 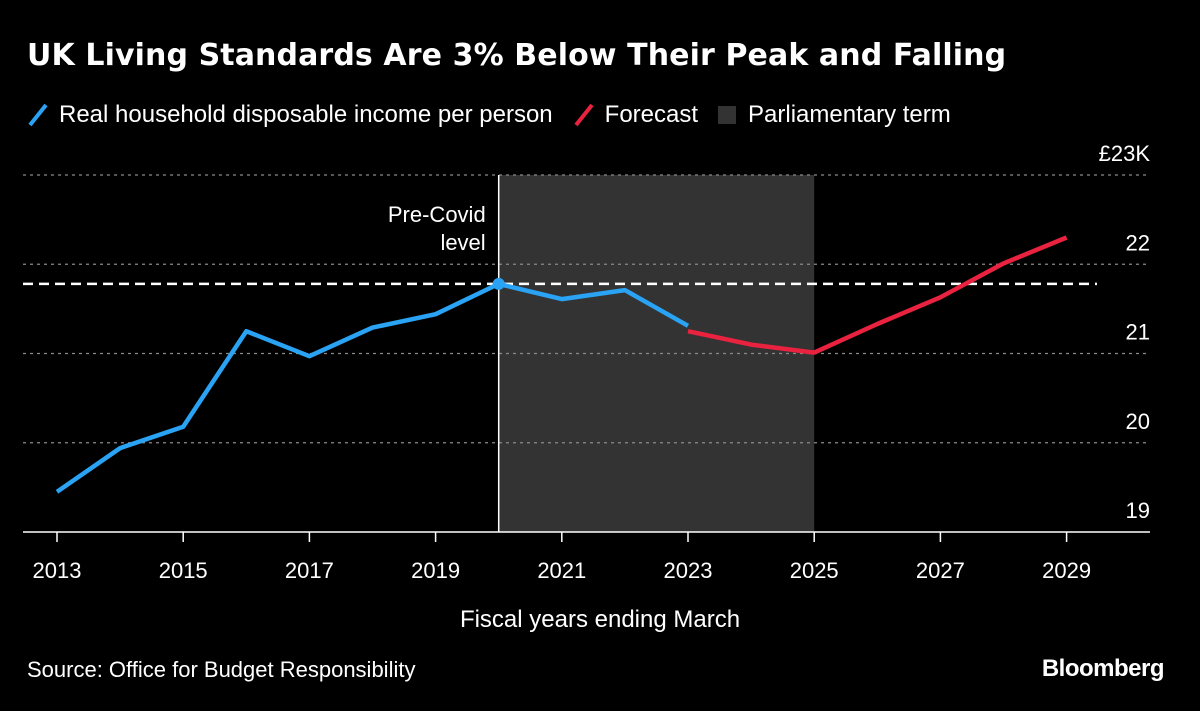 I want to click on x-tick-label: 2025, so click(x=814, y=570).